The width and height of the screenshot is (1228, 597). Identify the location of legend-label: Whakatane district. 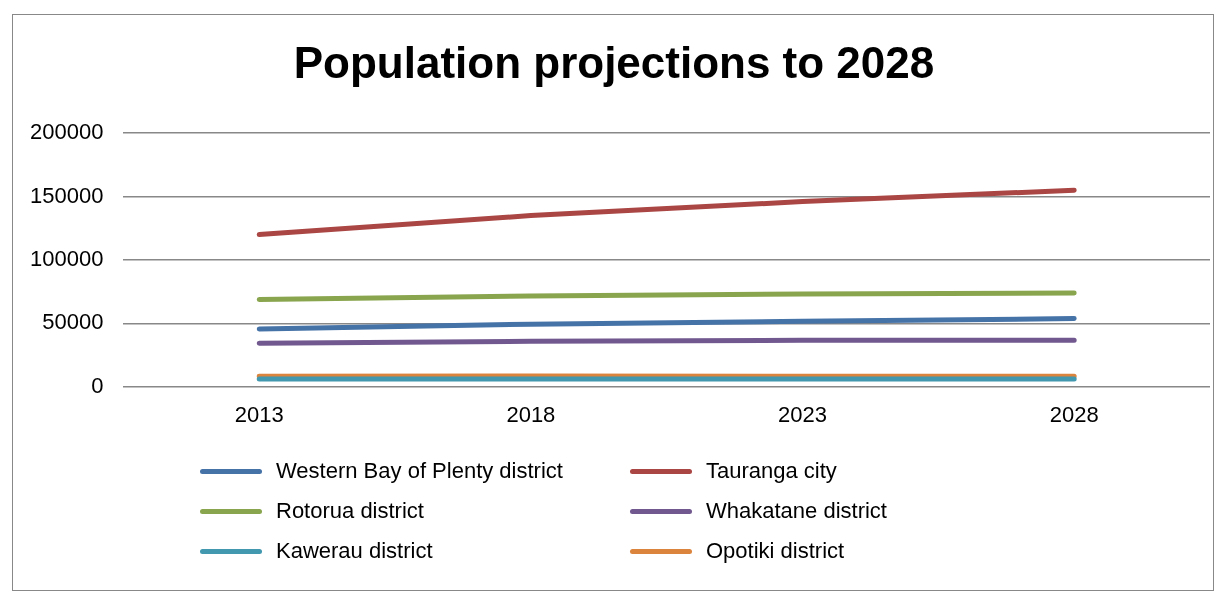
(796, 511).